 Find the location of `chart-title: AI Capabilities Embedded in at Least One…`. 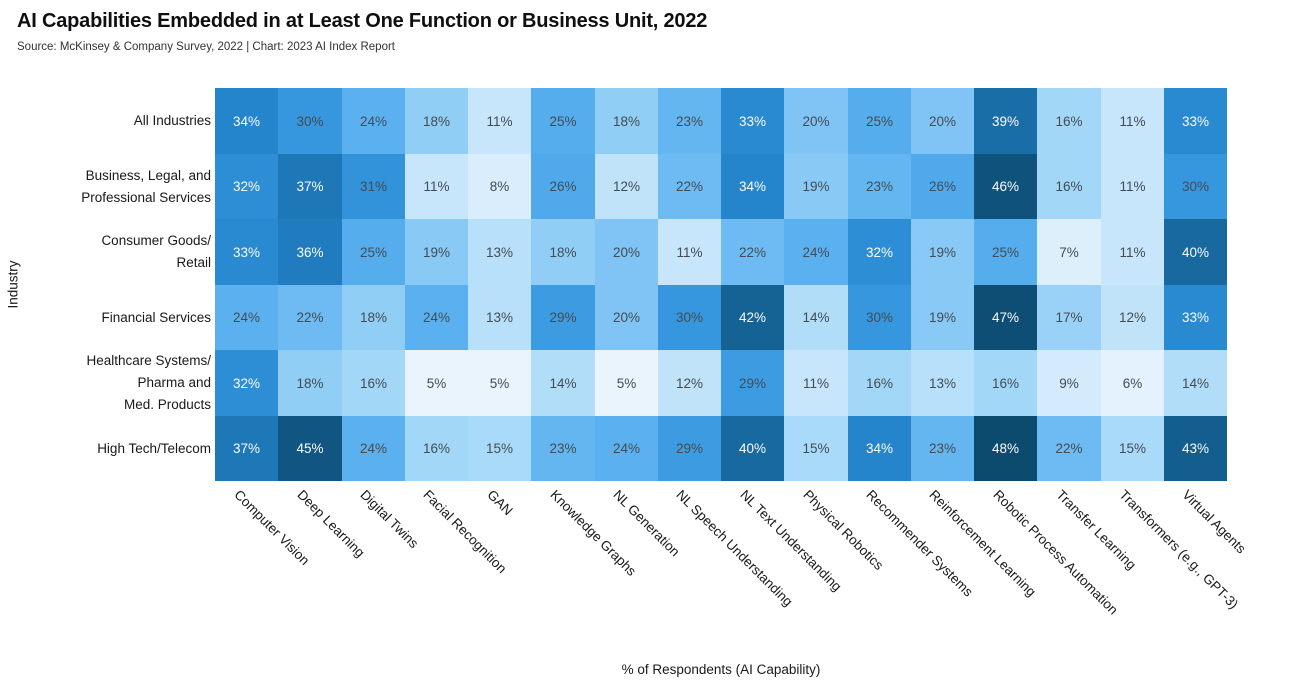

chart-title: AI Capabilities Embedded in at Least One… is located at coordinates (362, 21).